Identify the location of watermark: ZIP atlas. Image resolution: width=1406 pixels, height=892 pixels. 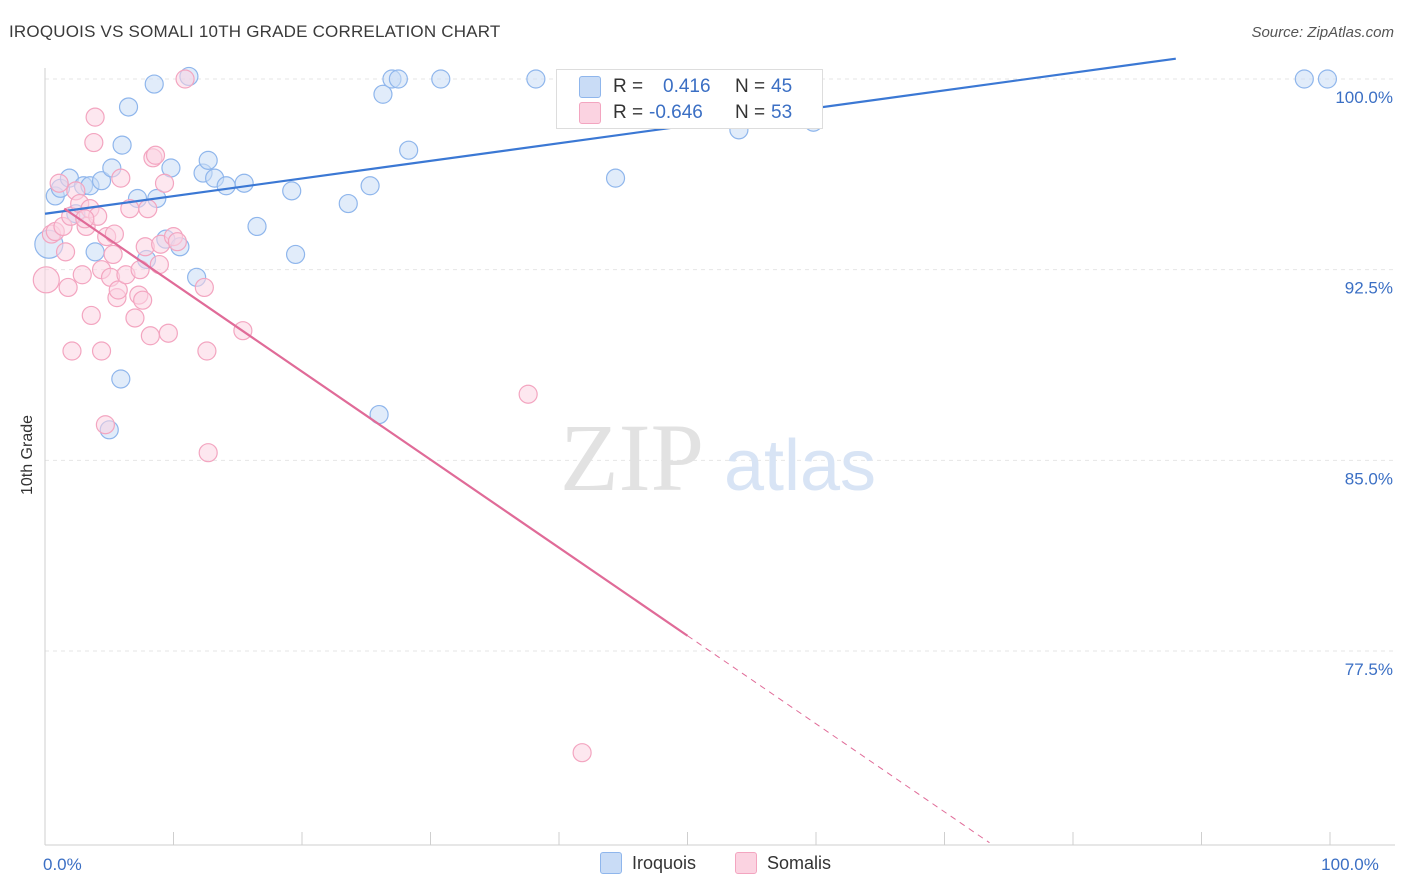
(718, 457).